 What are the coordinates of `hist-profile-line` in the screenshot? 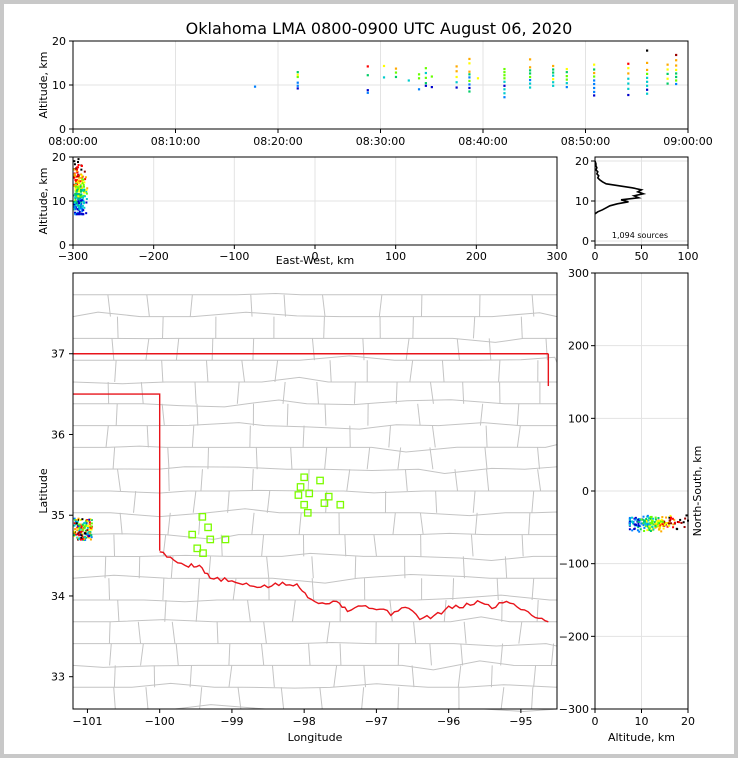 It's located at (620, 187).